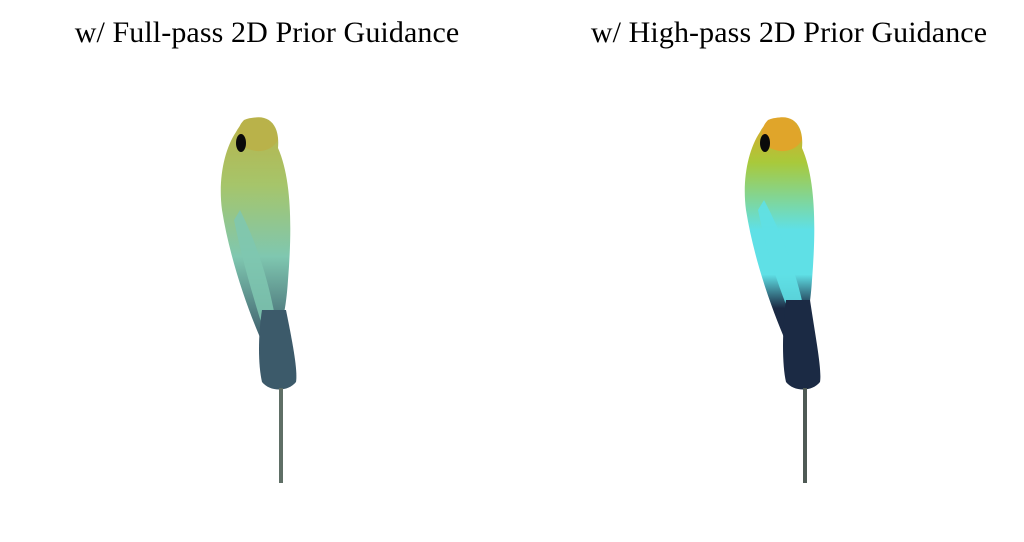 Image resolution: width=1024 pixels, height=542 pixels. I want to click on panel-title: w/ Full-pass 2D Prior Guidance, so click(267, 32).